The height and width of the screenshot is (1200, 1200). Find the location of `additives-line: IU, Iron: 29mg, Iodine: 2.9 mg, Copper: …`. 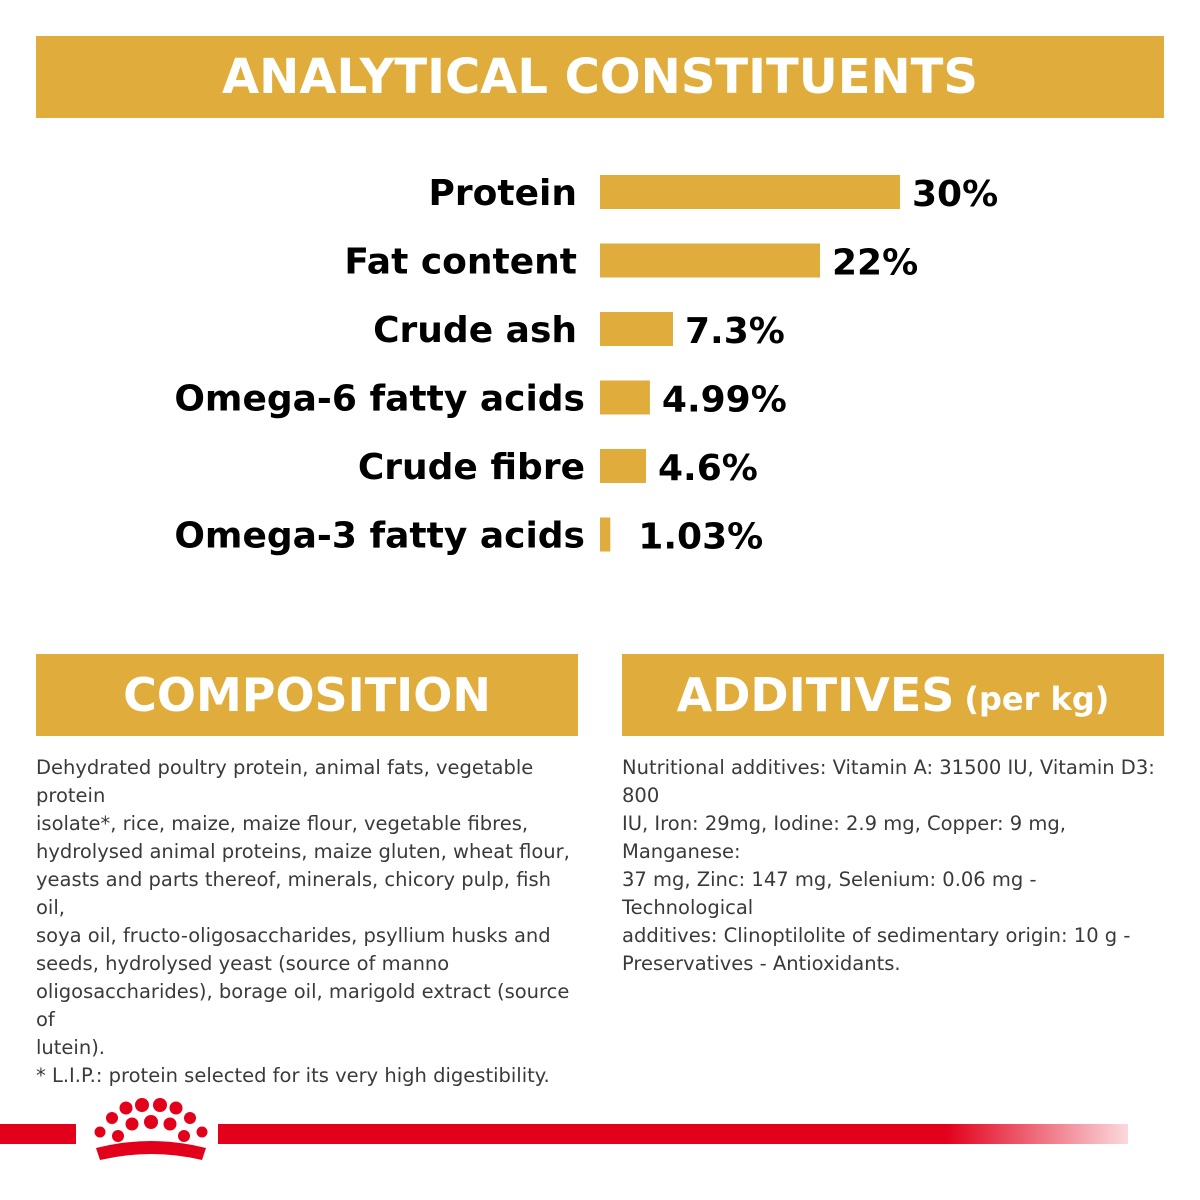

additives-line: IU, Iron: 29mg, Iodine: 2.9 mg, Copper: … is located at coordinates (844, 837).